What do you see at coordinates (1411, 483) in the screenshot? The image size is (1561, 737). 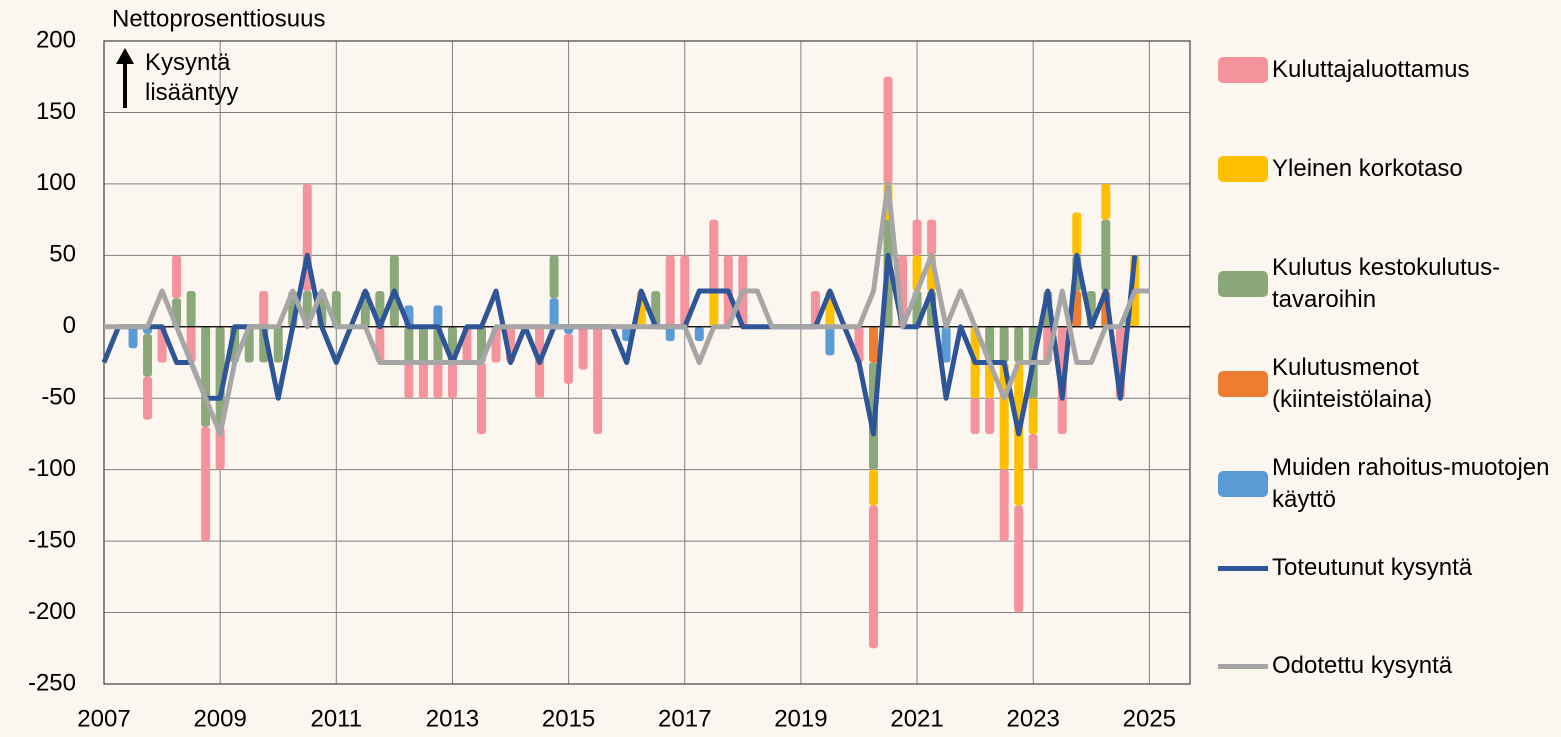 I see `legend-label: Muiden rahoitus-muotojen käyttö` at bounding box center [1411, 483].